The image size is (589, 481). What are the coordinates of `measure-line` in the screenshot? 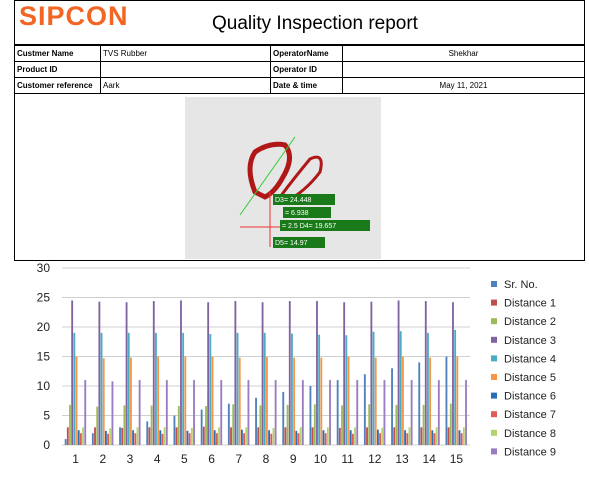 It's located at (267, 176).